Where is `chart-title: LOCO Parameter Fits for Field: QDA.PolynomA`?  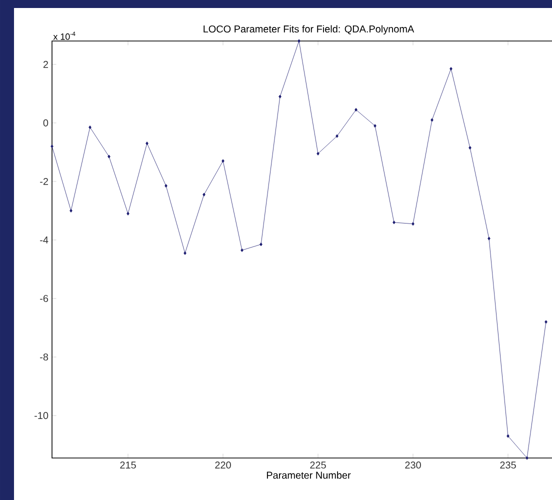
chart-title: LOCO Parameter Fits for Field: QDA.PolynomA is located at coordinates (309, 29).